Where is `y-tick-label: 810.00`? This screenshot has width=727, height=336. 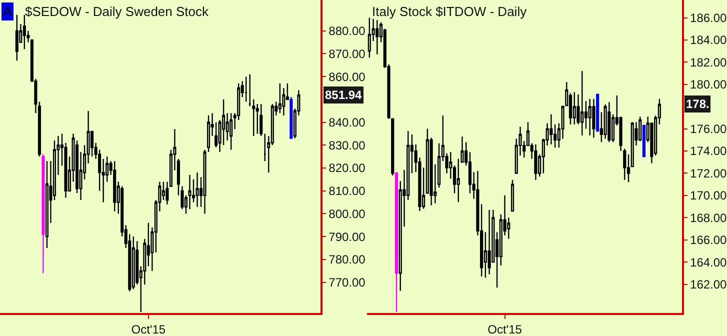 y-tick-label: 810.00 is located at coordinates (347, 191).